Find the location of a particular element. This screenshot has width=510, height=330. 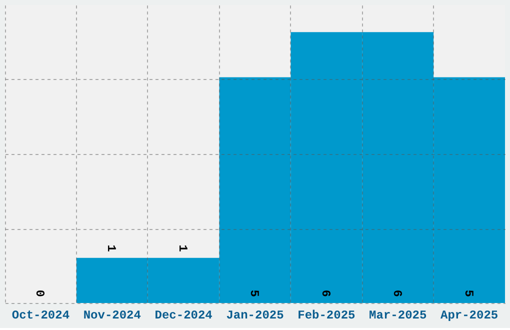

x-tick-label: Feb-2025 is located at coordinates (327, 315).